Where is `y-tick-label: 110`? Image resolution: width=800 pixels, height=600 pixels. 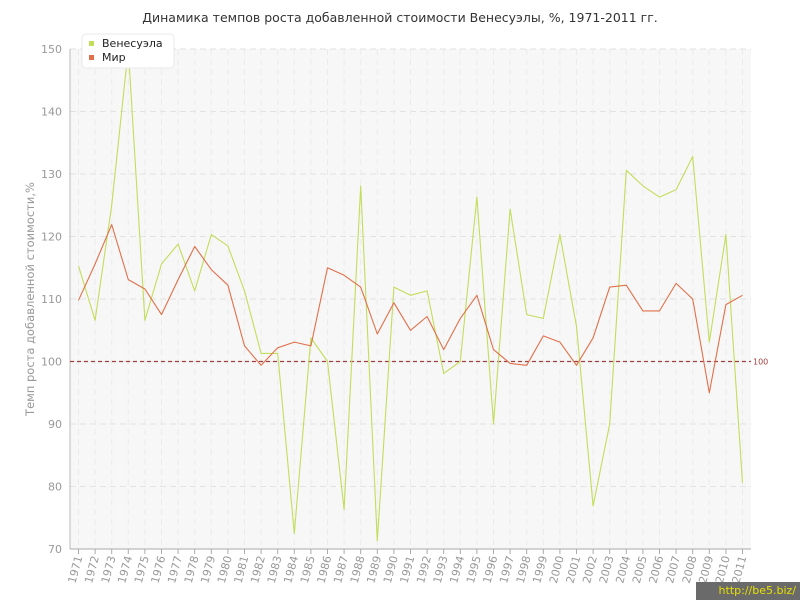 y-tick-label: 110 is located at coordinates (51, 299).